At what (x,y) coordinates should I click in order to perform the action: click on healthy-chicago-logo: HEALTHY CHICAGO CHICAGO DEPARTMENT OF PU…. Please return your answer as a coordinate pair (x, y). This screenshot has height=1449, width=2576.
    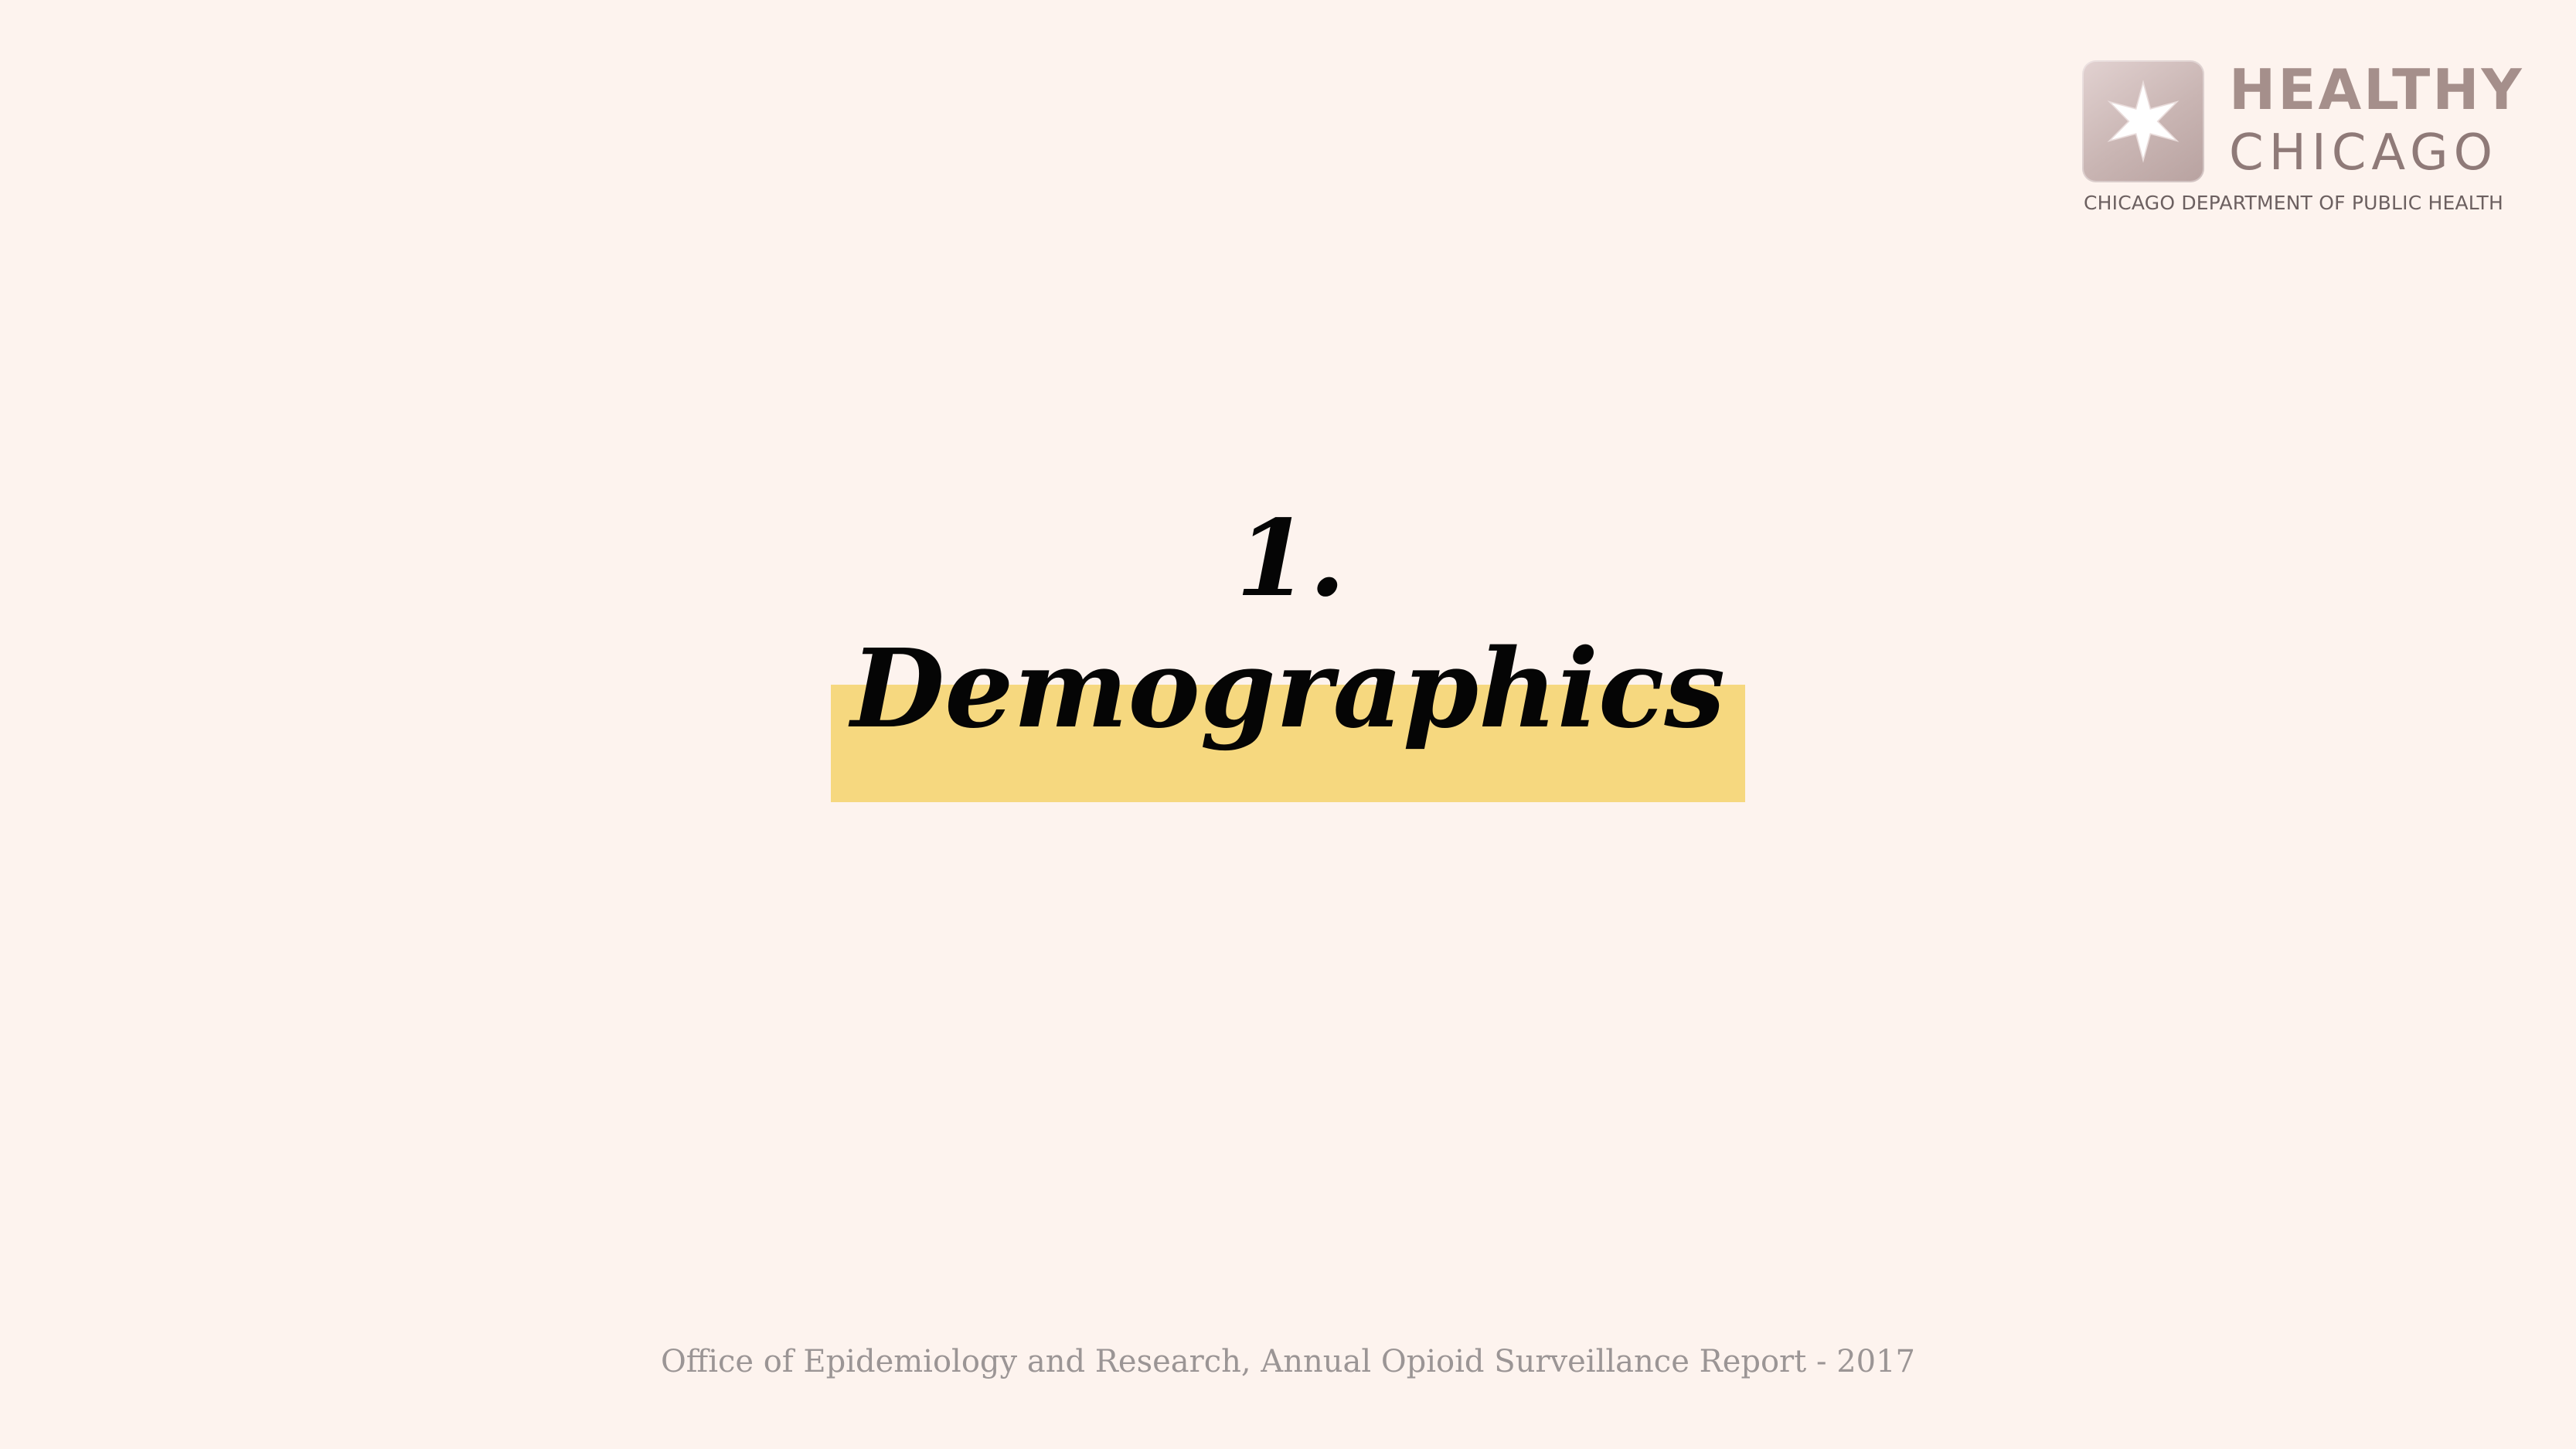
    Looking at the image, I should click on (2307, 138).